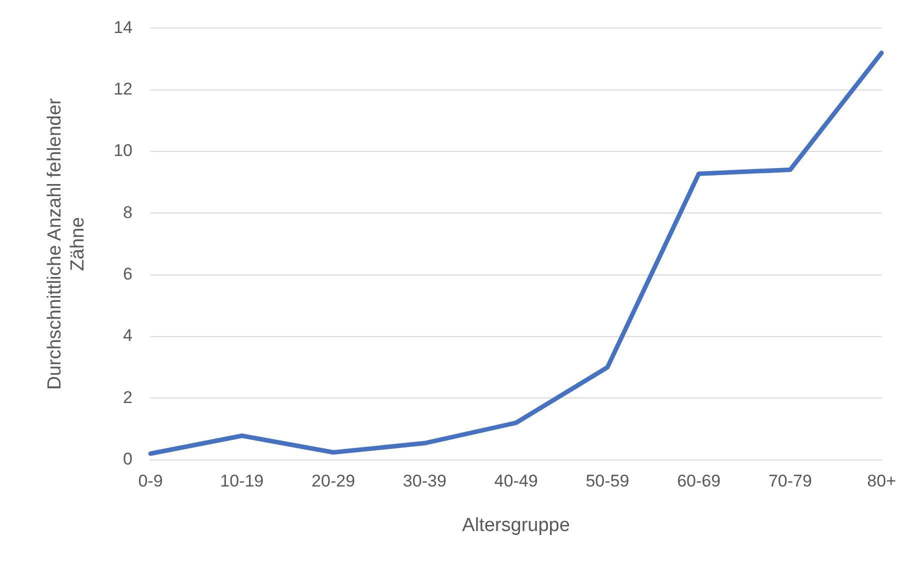 The image size is (908, 566). Describe the element at coordinates (123, 89) in the screenshot. I see `y-tick-label: 12` at that location.